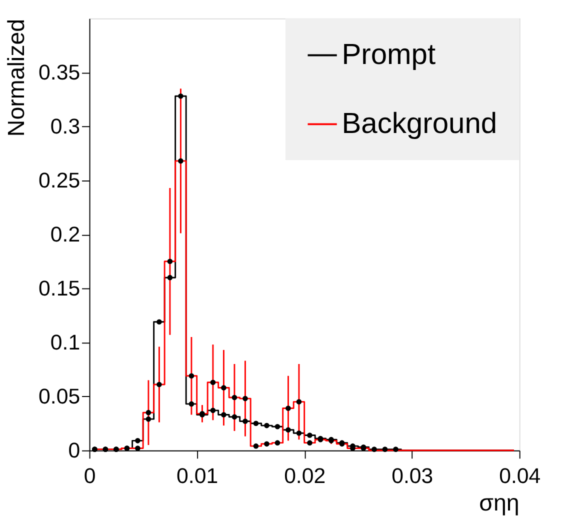  What do you see at coordinates (413, 476) in the screenshot?
I see `x-tick-label: 0.03` at bounding box center [413, 476].